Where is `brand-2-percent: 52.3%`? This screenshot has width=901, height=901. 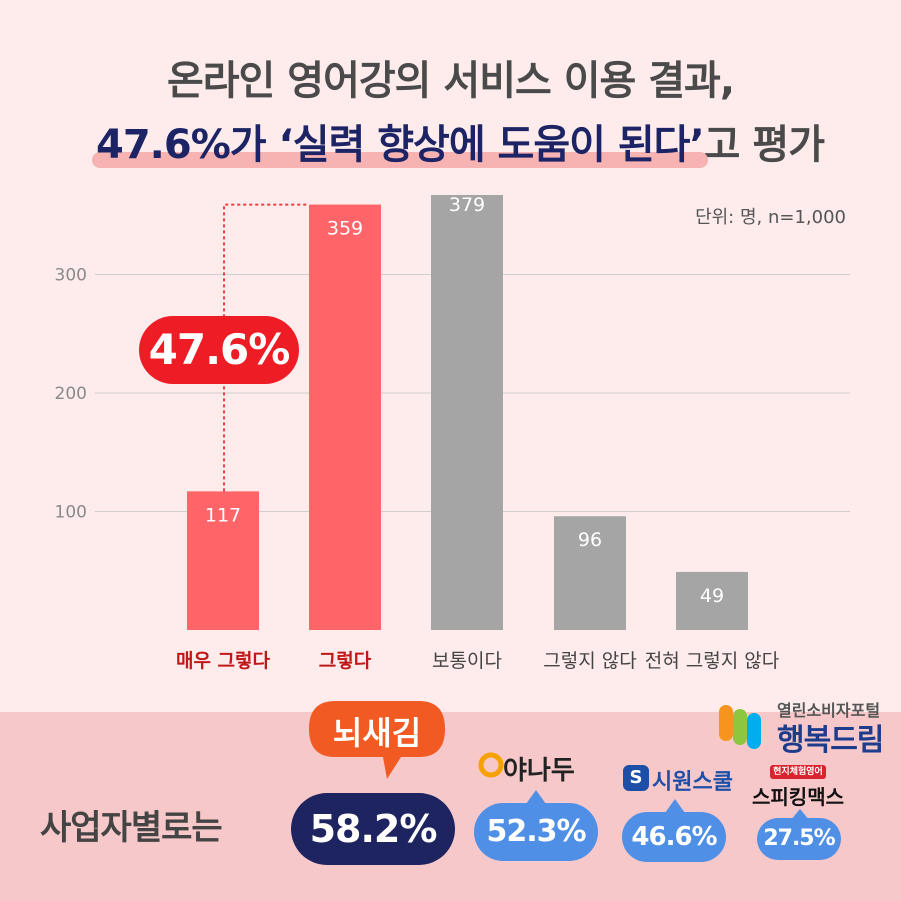 brand-2-percent: 52.3% is located at coordinates (536, 832).